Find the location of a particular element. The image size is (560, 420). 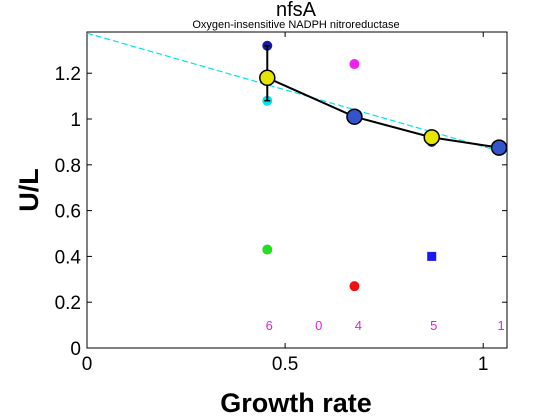

count-label: 5 is located at coordinates (433, 325).